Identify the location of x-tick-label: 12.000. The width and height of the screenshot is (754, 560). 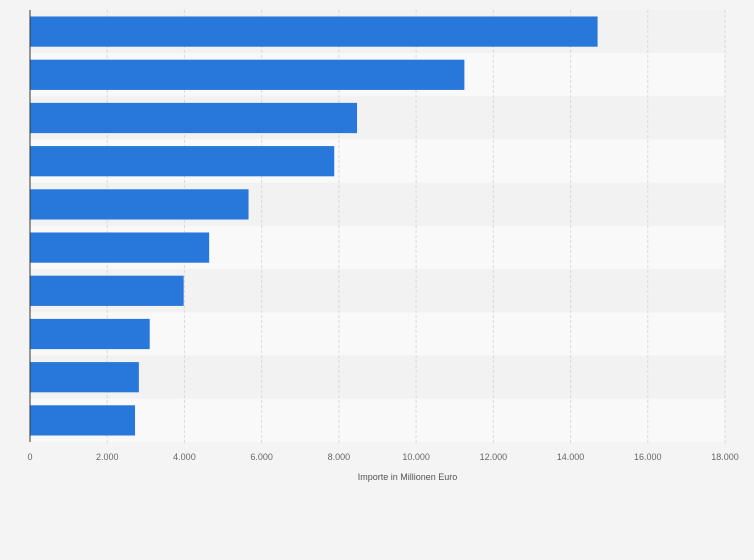
(494, 457).